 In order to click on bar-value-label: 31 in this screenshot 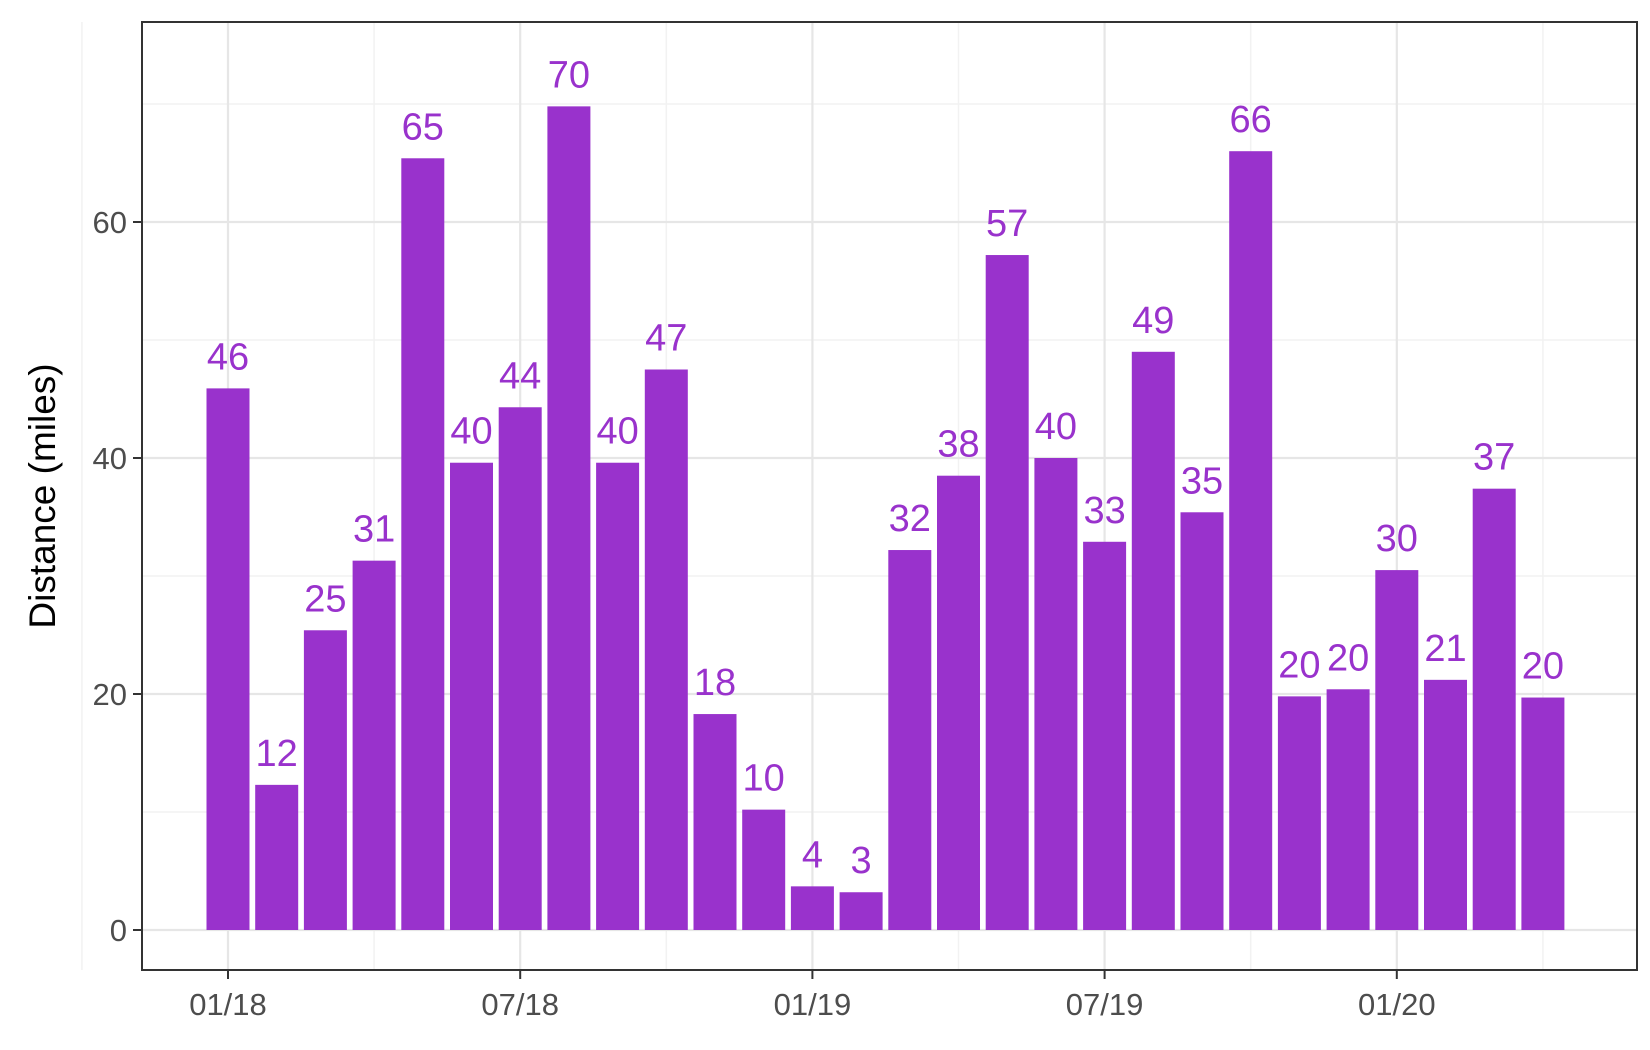, I will do `click(374, 530)`.